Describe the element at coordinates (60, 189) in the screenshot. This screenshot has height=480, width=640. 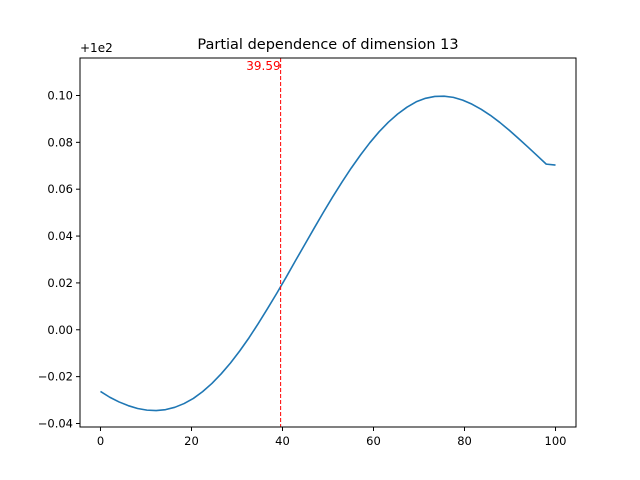
I see `y-tick-label: 0.06` at that location.